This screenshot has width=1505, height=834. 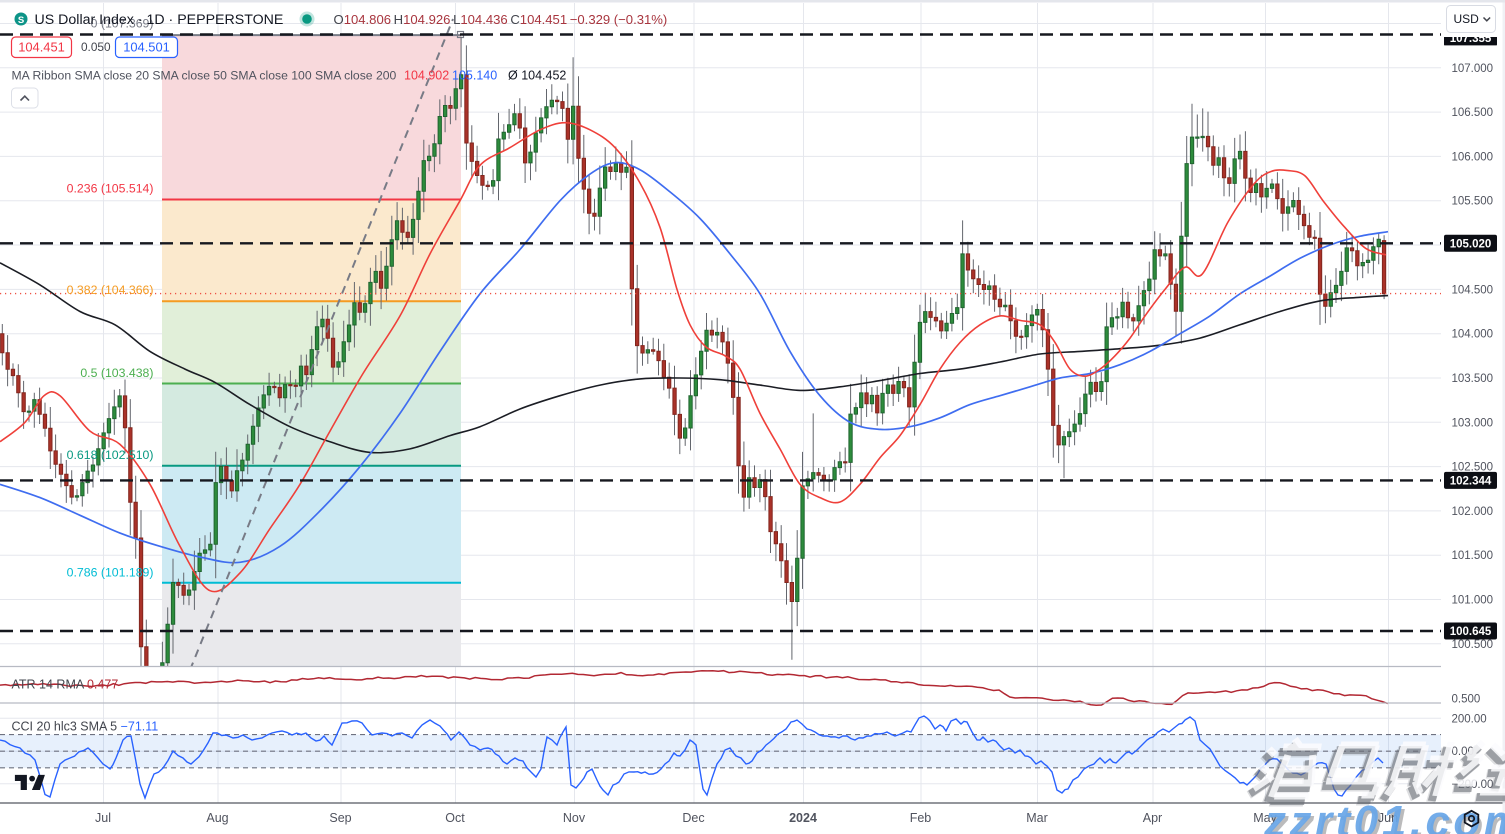 What do you see at coordinates (1471, 39) in the screenshot?
I see `svg-text: 107.355` at bounding box center [1471, 39].